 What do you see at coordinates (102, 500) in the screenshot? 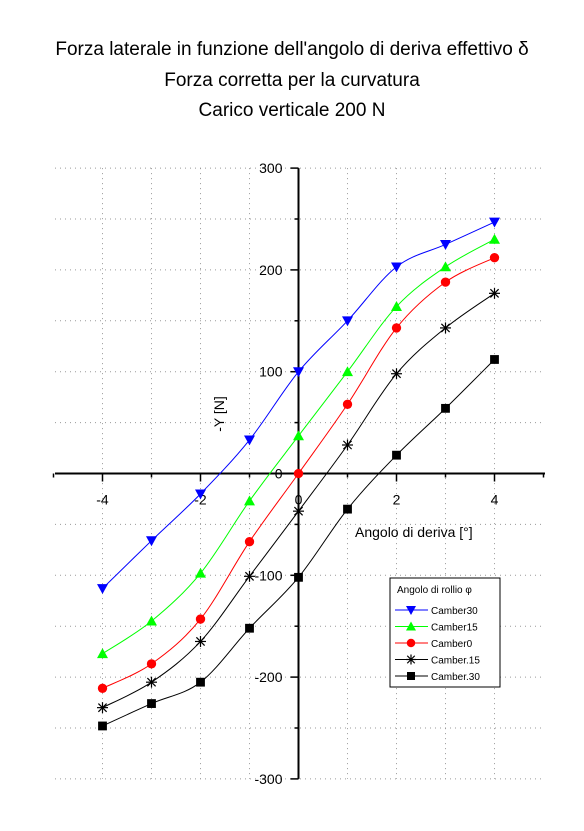
I see `x-tick-label: -4` at bounding box center [102, 500].